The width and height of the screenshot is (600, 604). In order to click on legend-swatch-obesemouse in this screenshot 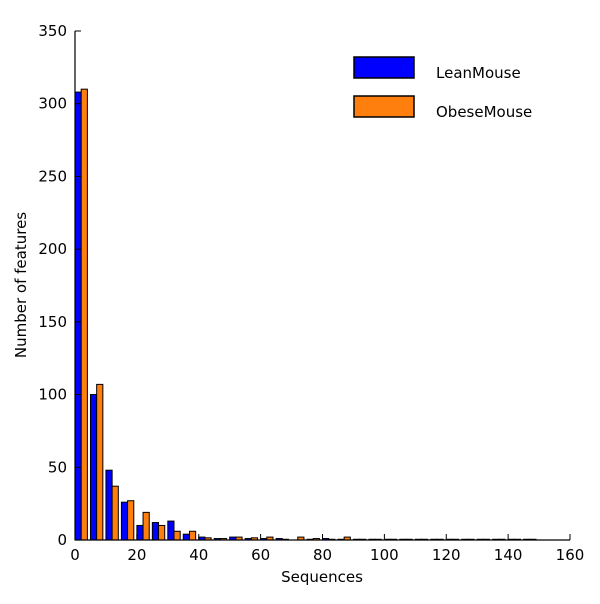, I will do `click(384, 106)`.